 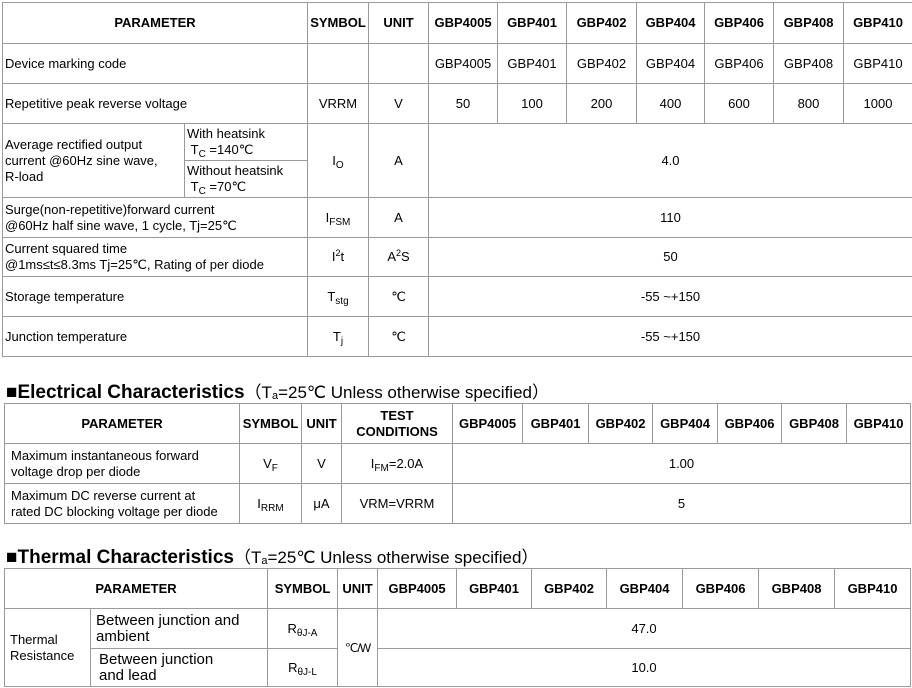 I want to click on table-cell: With heatsink TC =140℃, so click(x=246, y=142).